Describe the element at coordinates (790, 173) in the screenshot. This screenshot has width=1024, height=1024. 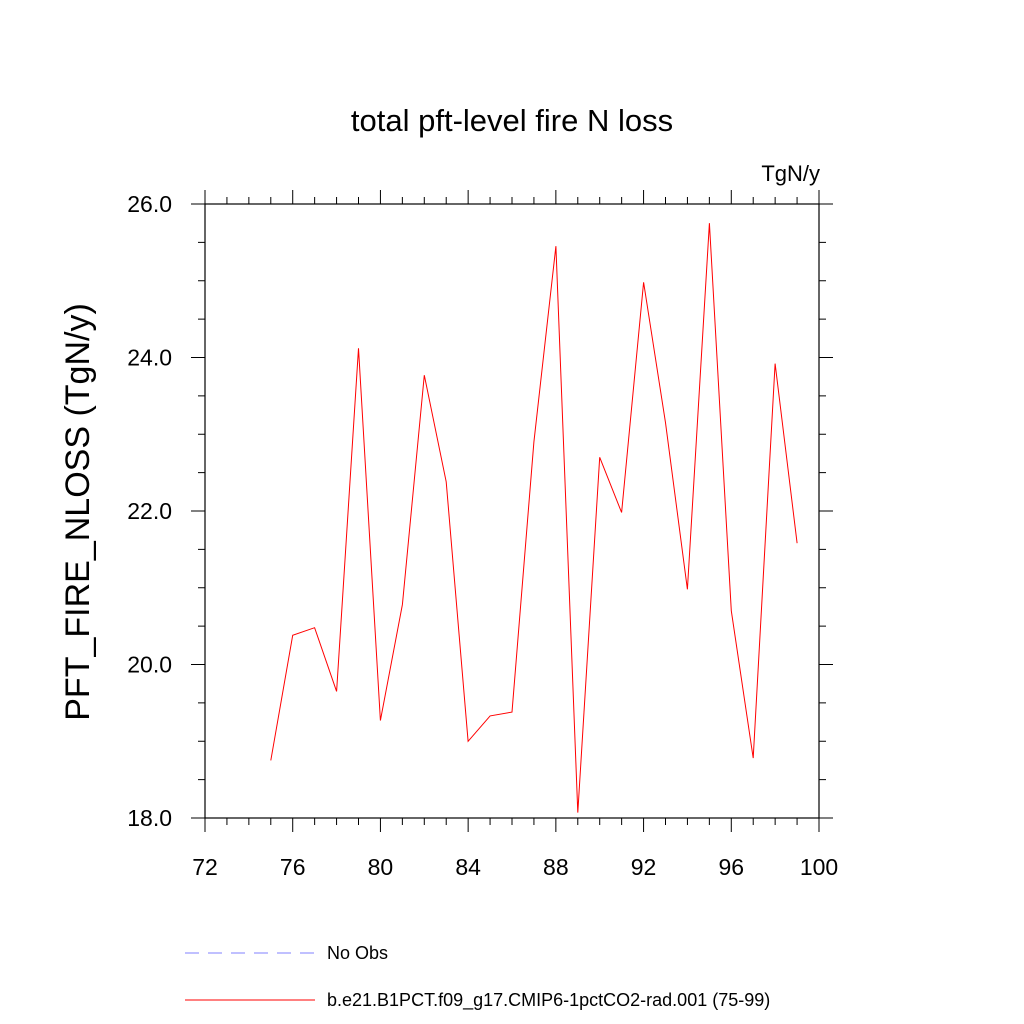
I see `units-label: TgN/y` at that location.